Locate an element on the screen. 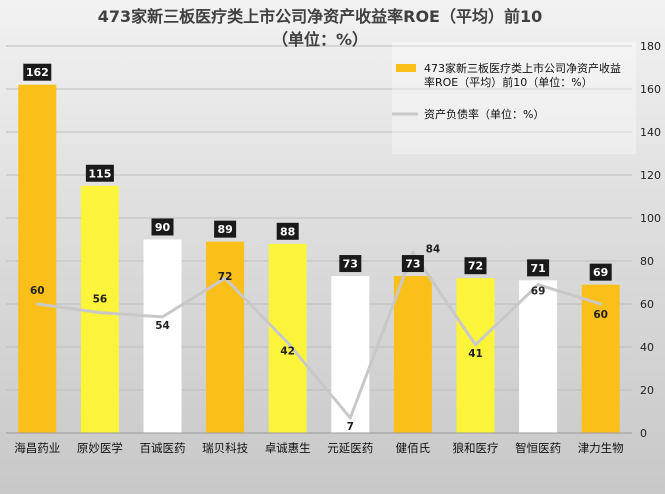  y-tick-label: 60 is located at coordinates (647, 304).